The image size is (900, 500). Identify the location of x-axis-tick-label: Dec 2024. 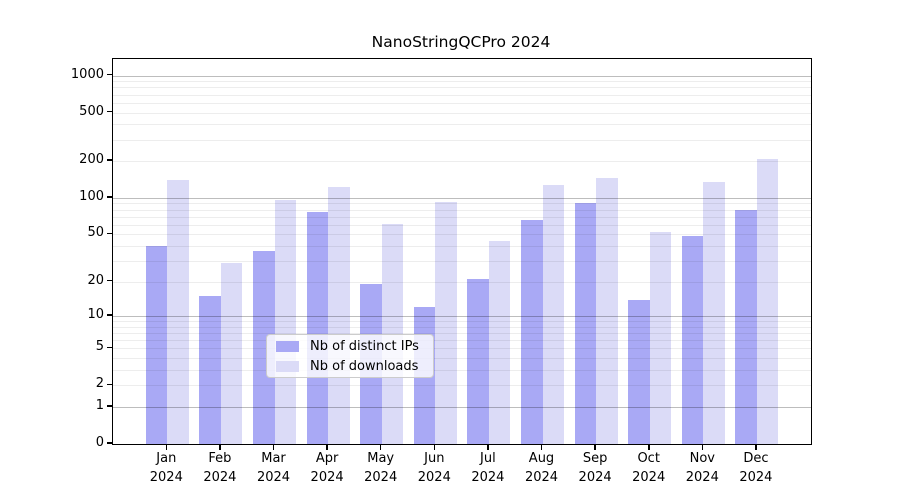
(756, 468).